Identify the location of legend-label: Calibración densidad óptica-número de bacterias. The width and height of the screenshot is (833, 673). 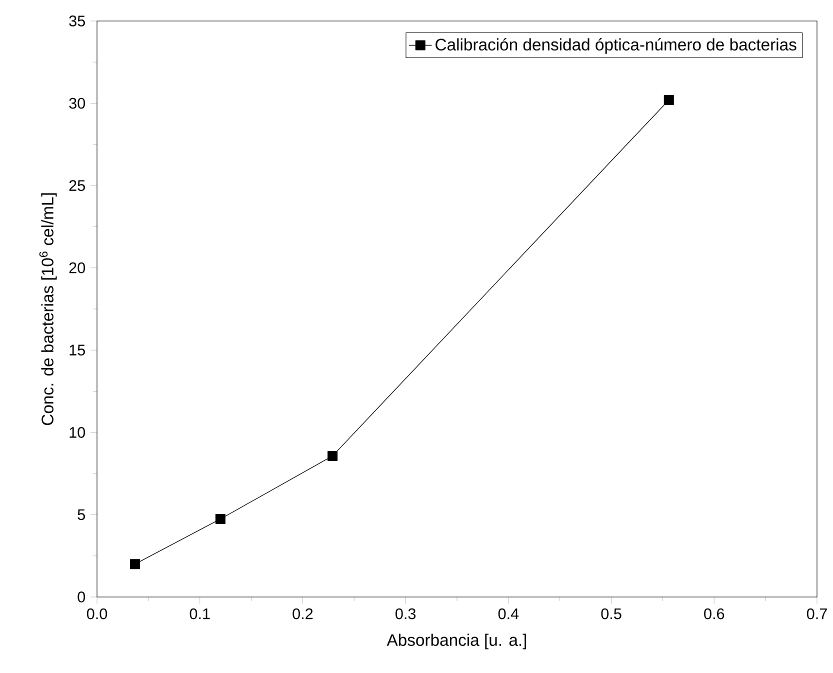
(616, 46).